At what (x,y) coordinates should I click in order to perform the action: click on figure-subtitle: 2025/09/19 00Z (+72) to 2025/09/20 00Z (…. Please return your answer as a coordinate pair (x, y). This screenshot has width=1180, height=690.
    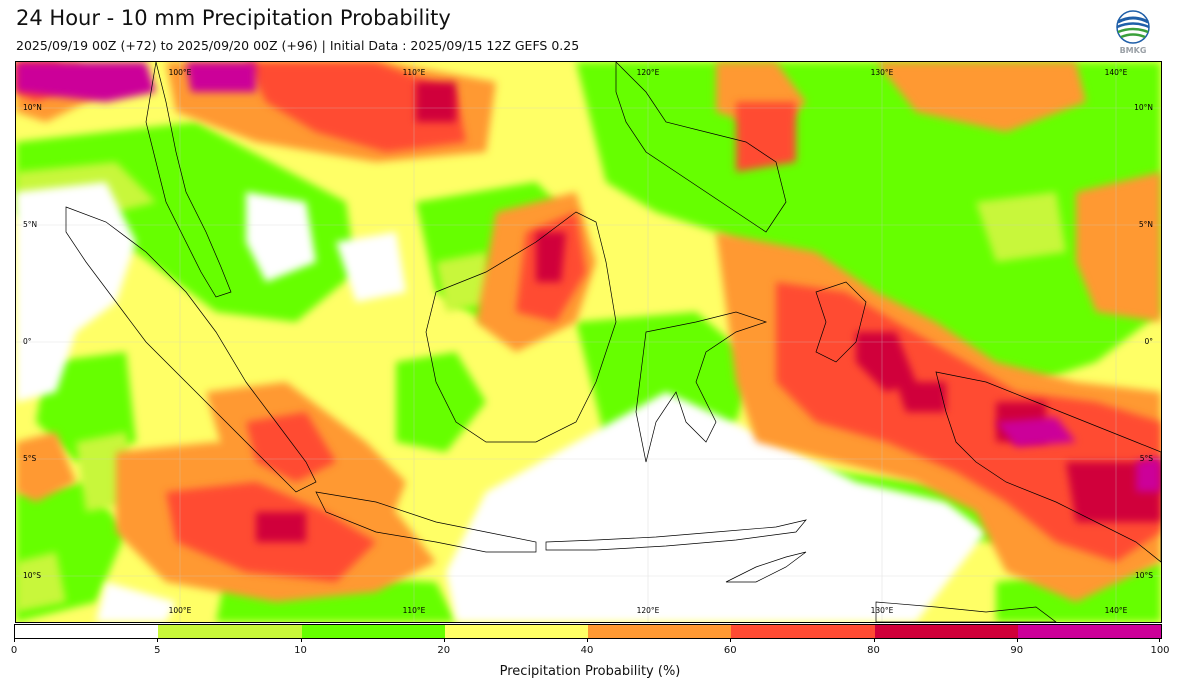
    Looking at the image, I should click on (298, 45).